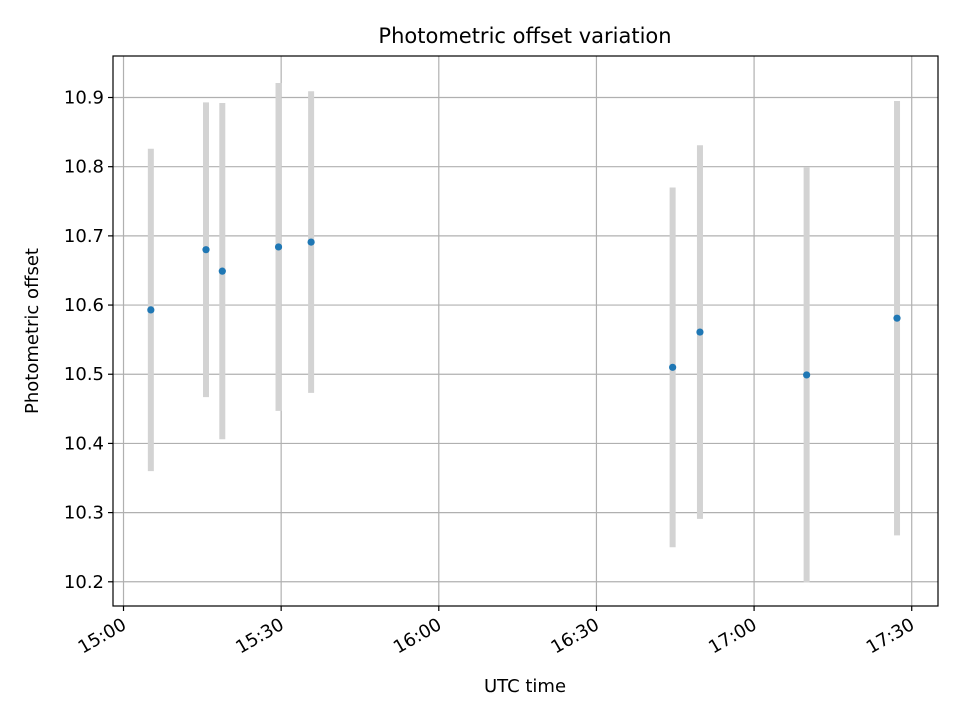 The image size is (960, 720). Describe the element at coordinates (496, 632) in the screenshot. I see `x-axis: 15:00 15:30 16:00 16:30 17:00 17:30` at that location.